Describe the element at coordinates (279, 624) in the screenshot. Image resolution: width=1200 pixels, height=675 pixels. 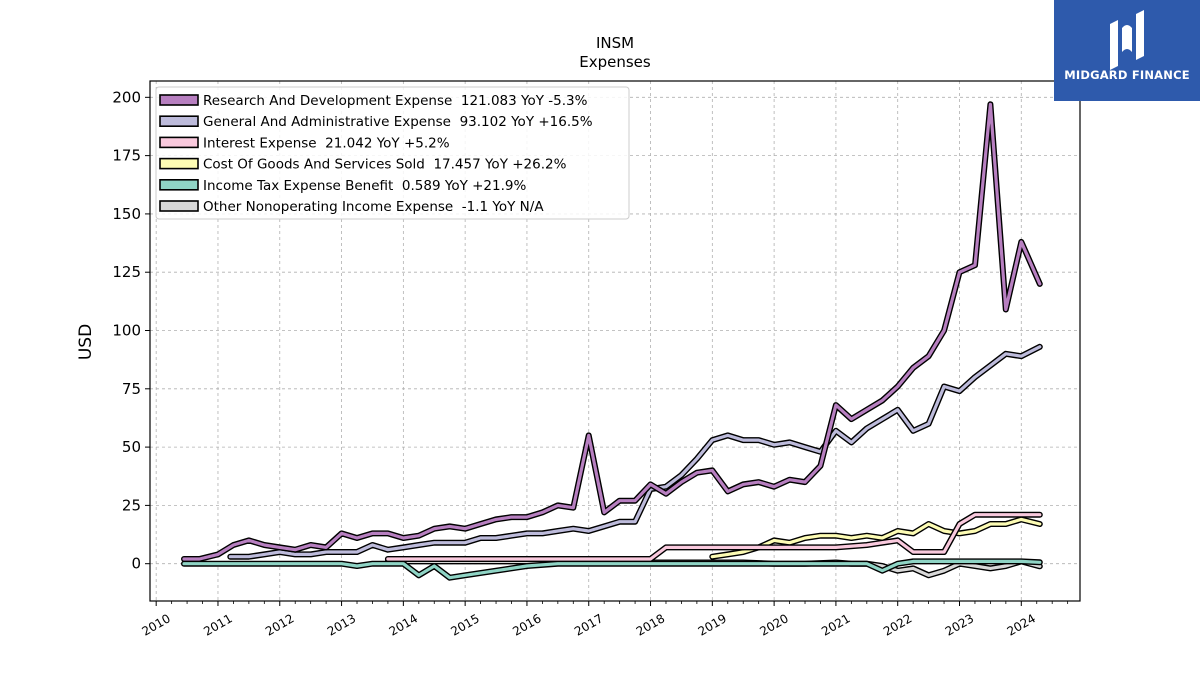
I see `x-tick-label: 2012` at that location.